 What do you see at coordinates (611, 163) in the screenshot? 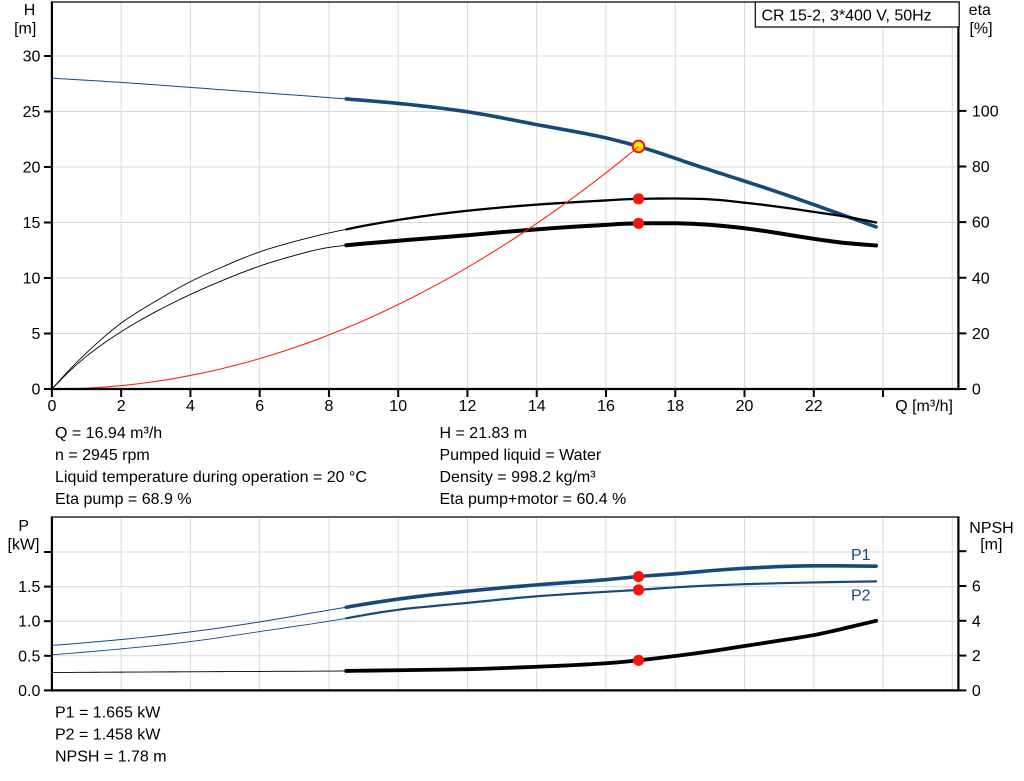
I see `head-curve` at bounding box center [611, 163].